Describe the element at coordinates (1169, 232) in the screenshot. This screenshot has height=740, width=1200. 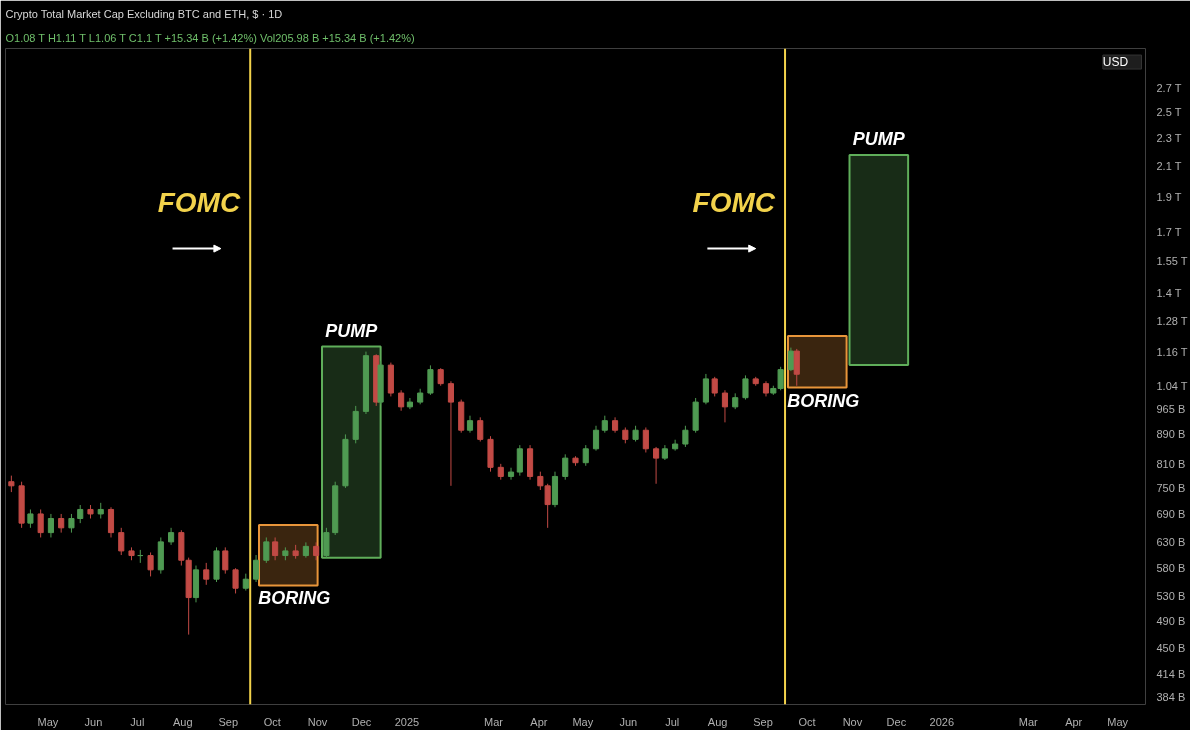
I see `y-tick-label: 1.7 T` at that location.